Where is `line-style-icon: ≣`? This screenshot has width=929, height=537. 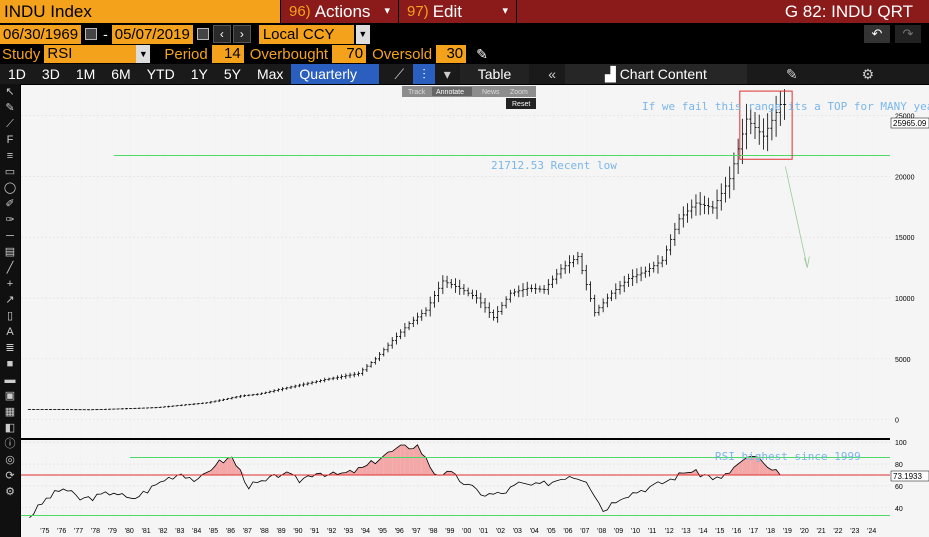
line-style-icon: ≣ is located at coordinates (10, 348).